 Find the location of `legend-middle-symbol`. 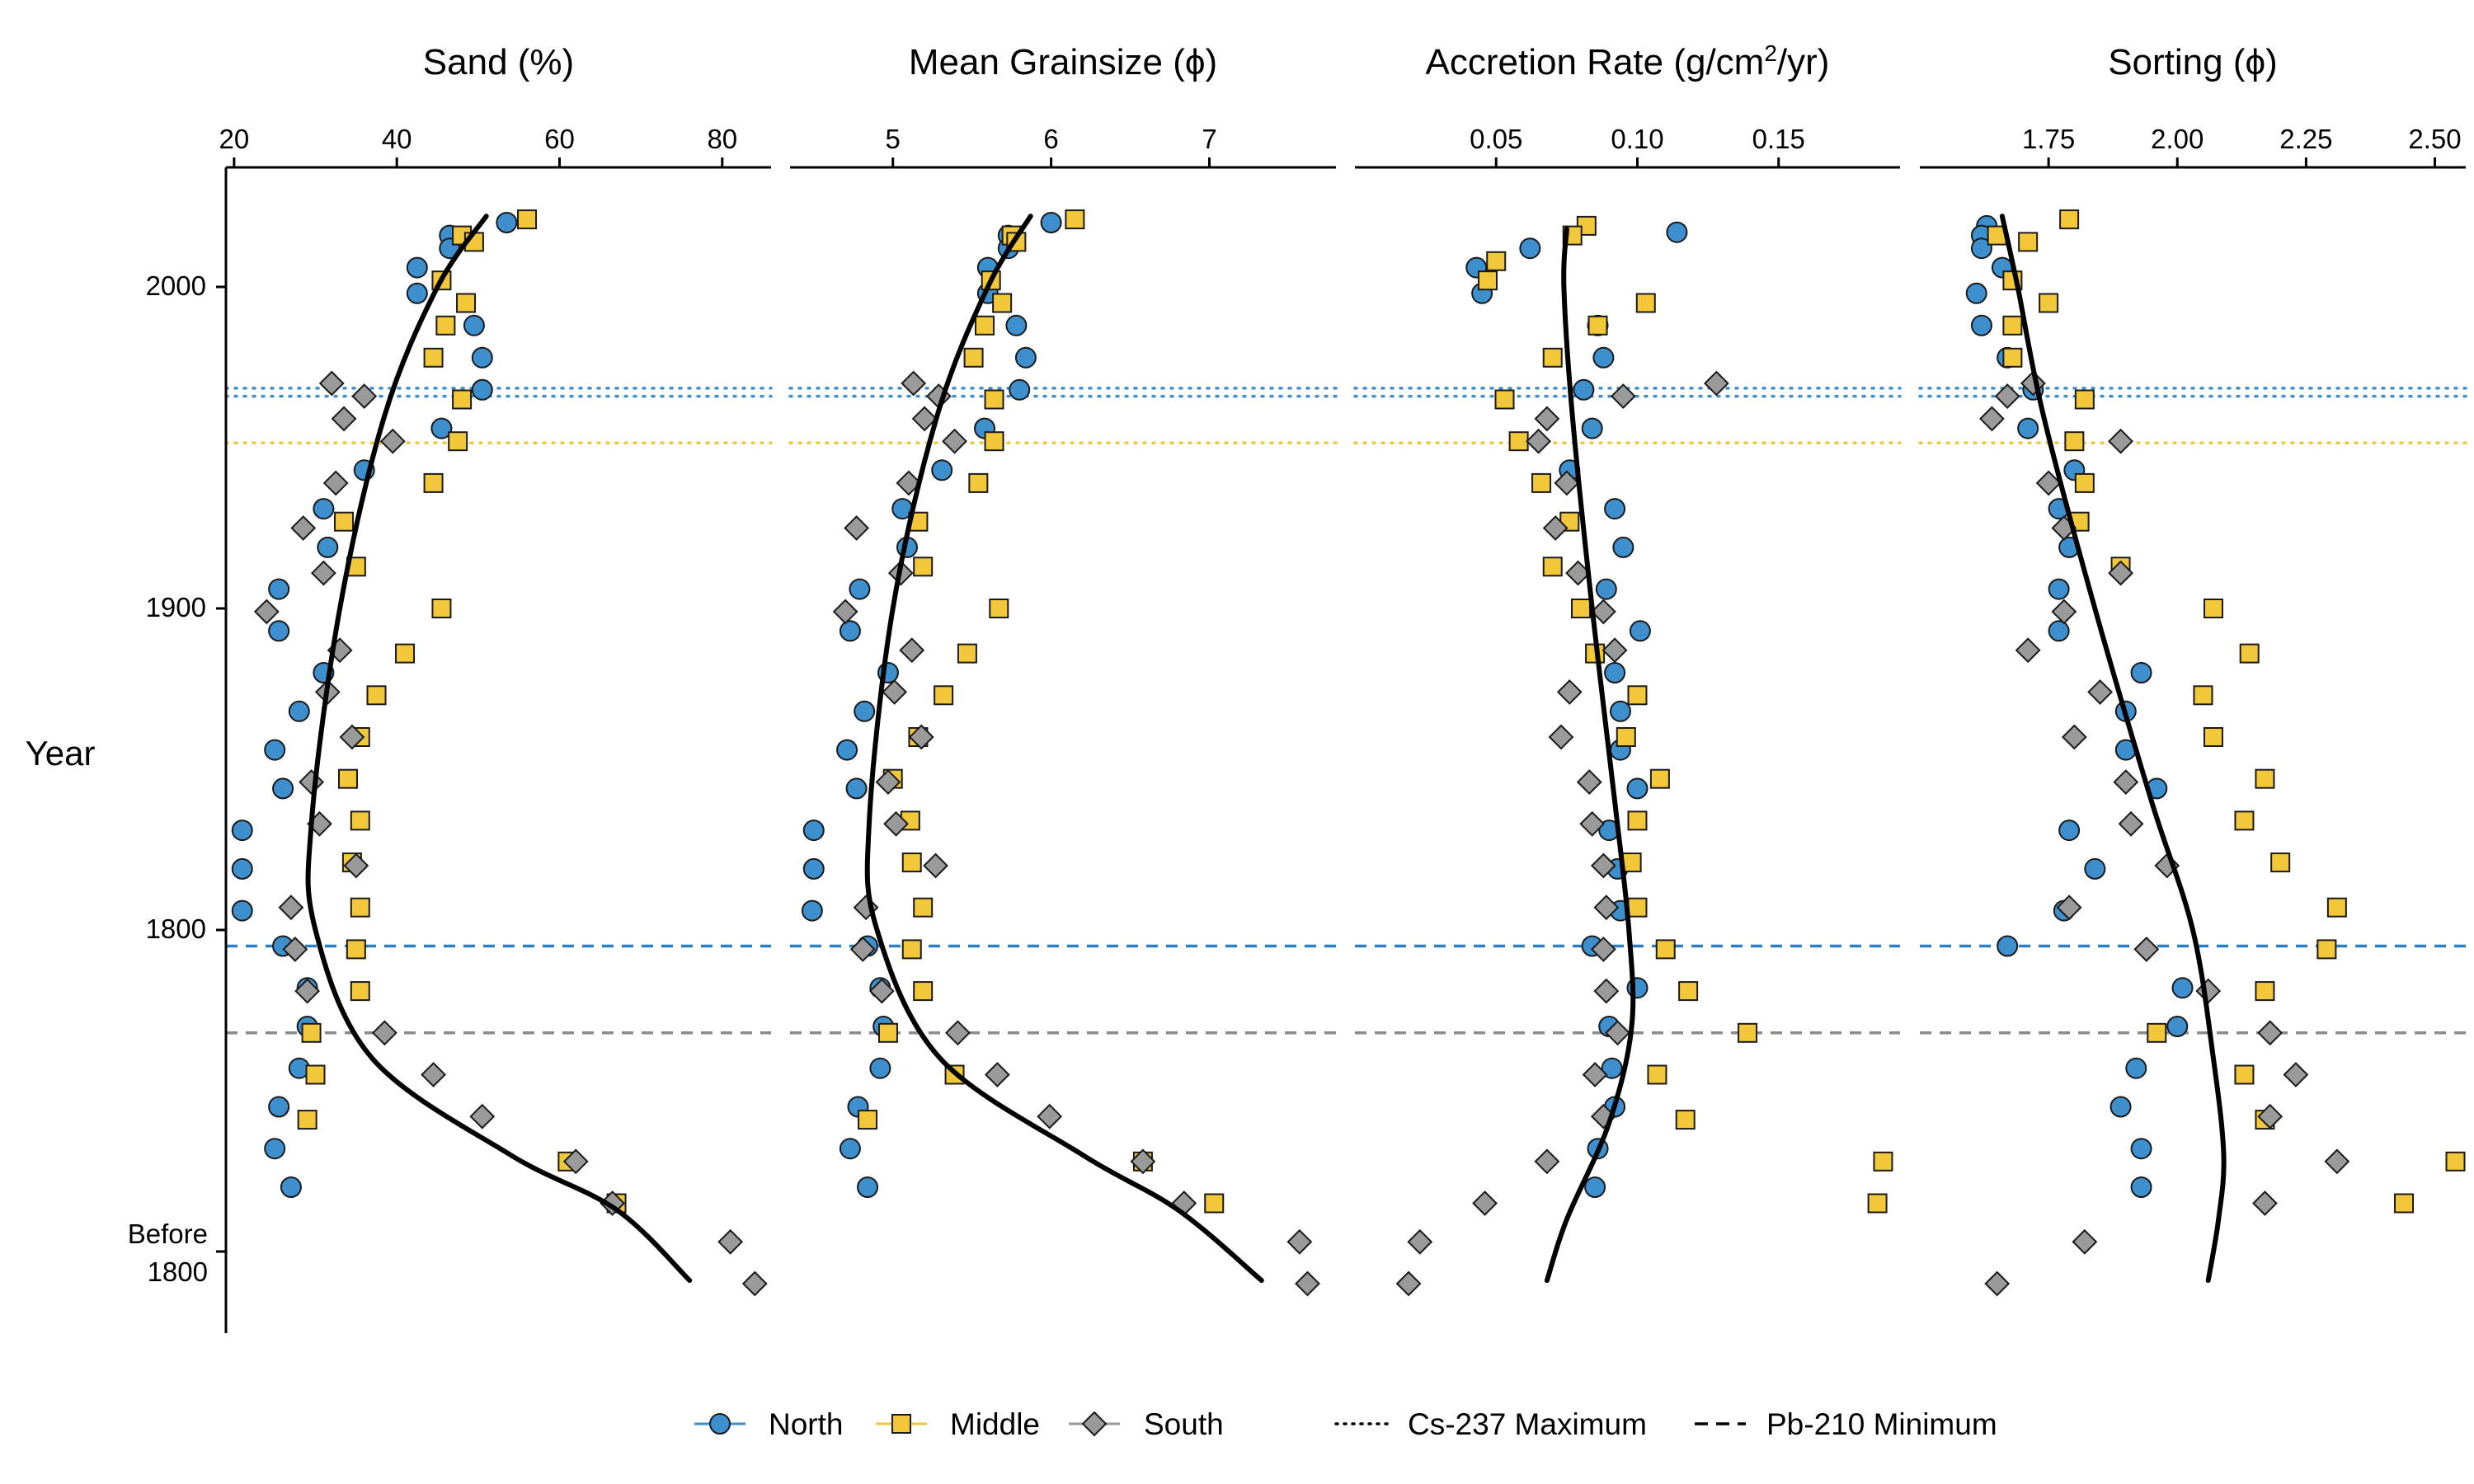

legend-middle-symbol is located at coordinates (901, 1424).